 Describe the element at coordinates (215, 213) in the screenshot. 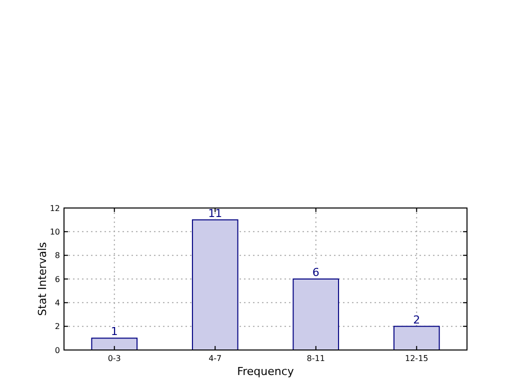

I see `data-label: 11` at that location.